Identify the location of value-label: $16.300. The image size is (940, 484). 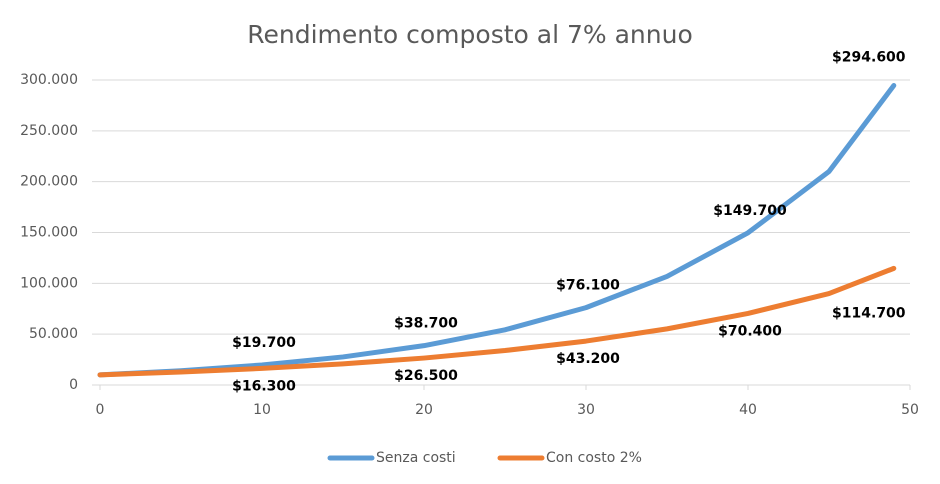
(264, 386).